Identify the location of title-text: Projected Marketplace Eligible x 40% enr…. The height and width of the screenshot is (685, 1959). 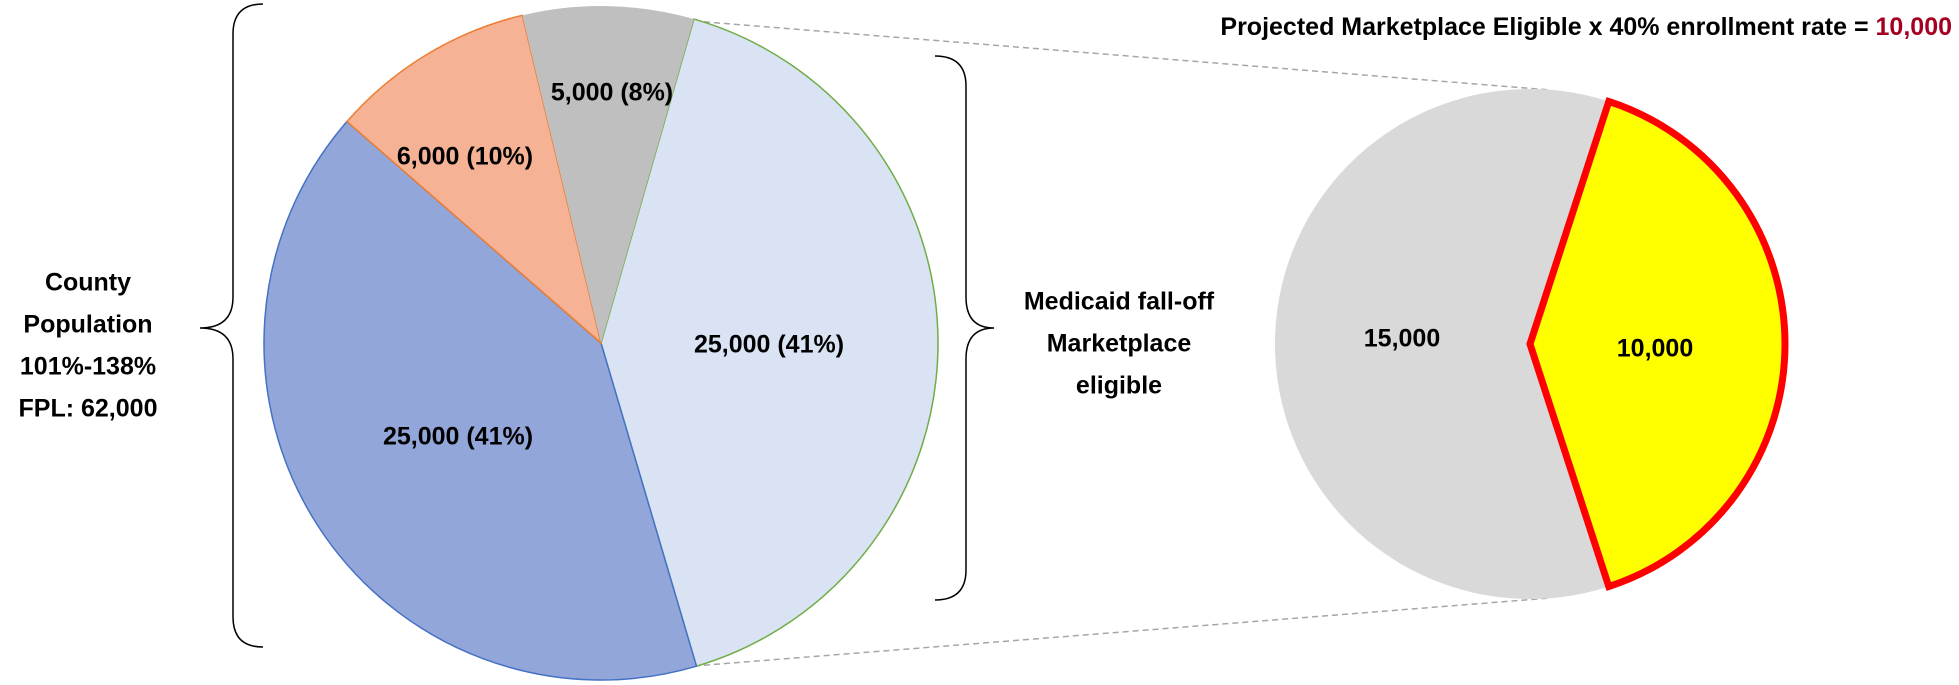
(1547, 27).